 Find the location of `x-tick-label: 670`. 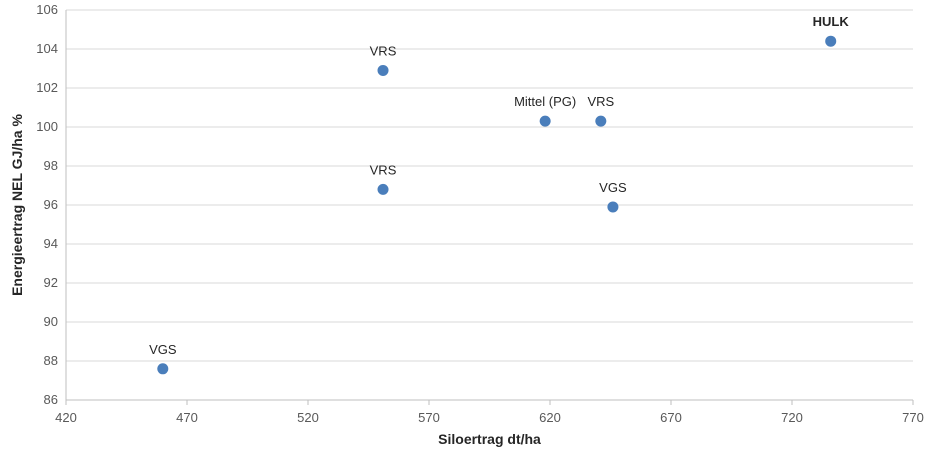

x-tick-label: 670 is located at coordinates (671, 417).